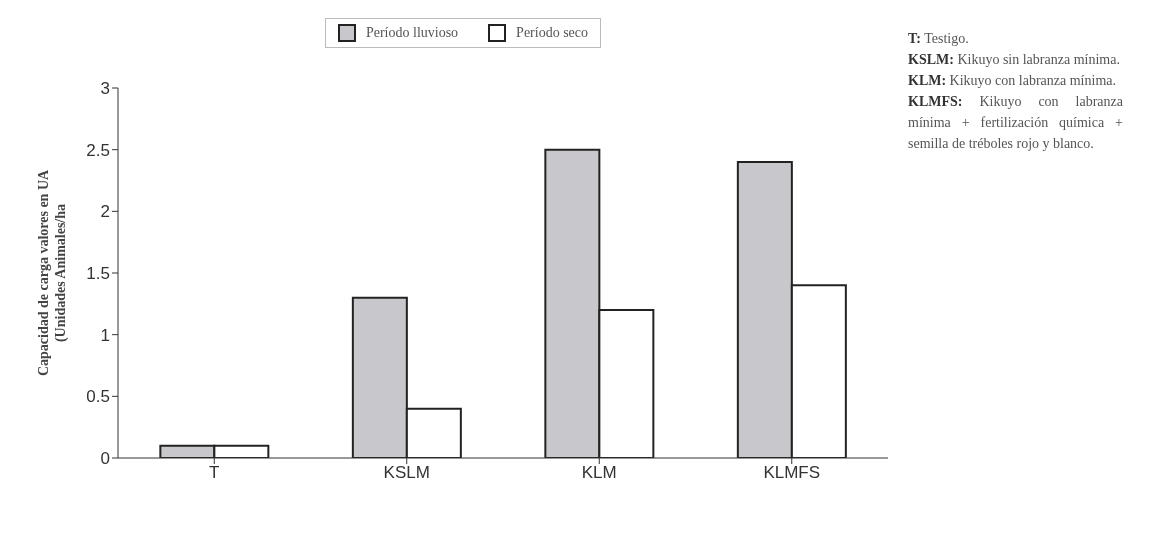 The image size is (1150, 536). I want to click on legend-label: Período lluvioso, so click(412, 33).